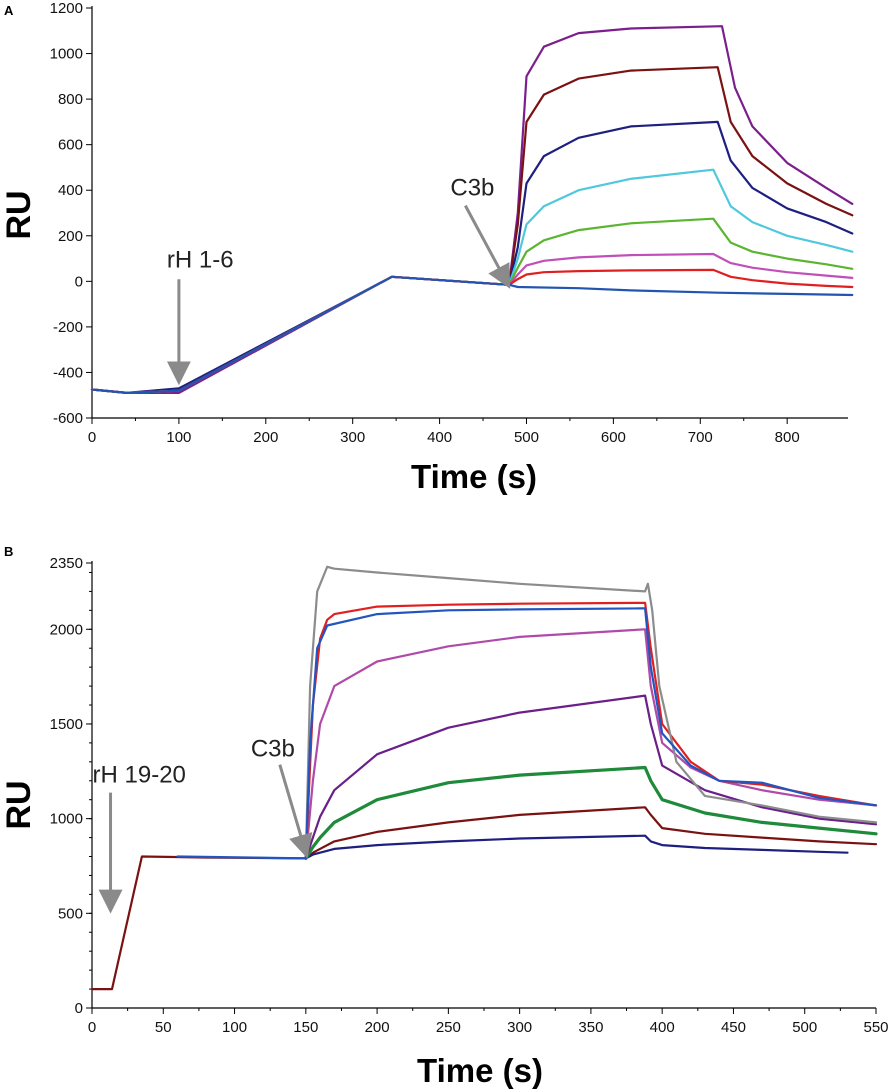 Image resolution: width=893 pixels, height=1090 pixels. What do you see at coordinates (71, 213) in the screenshot?
I see `panel-a-y-ticks: -600 -400 -200 0 200 400 600 800 1000 1200` at bounding box center [71, 213].